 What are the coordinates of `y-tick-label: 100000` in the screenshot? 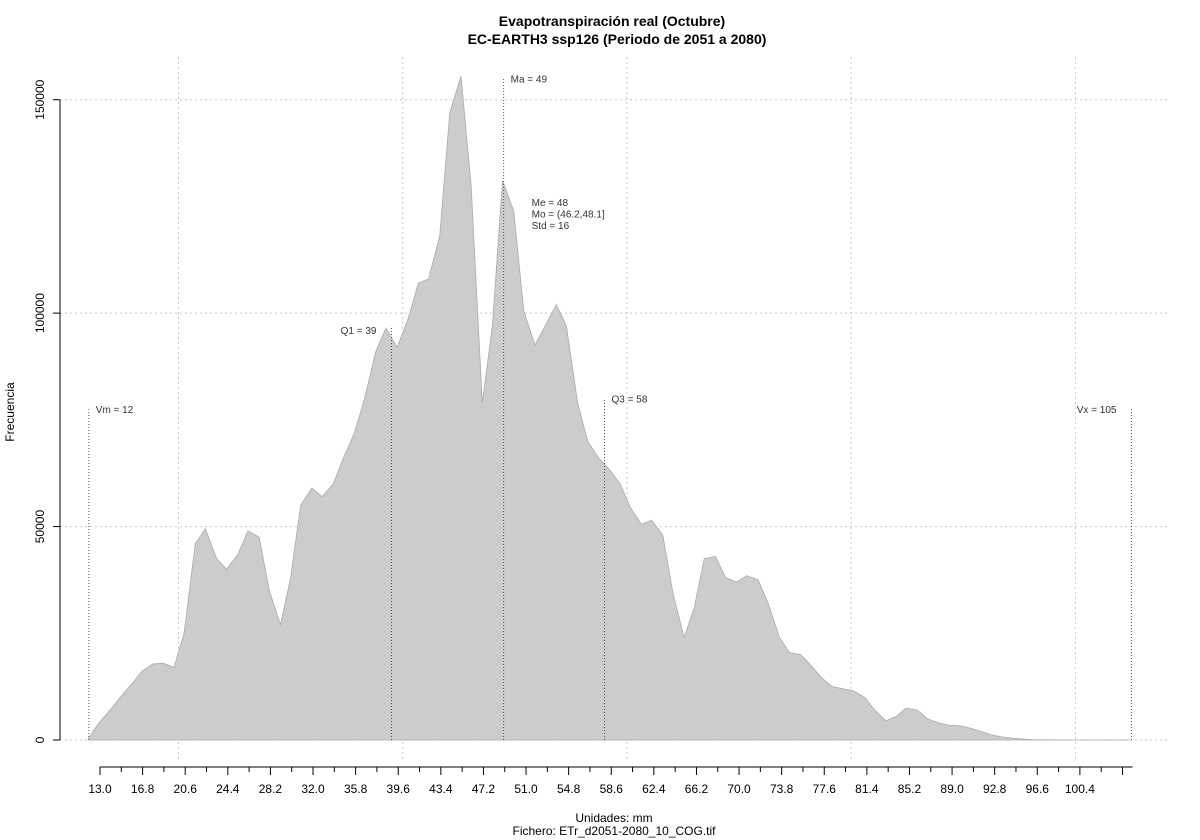 It's located at (40, 313).